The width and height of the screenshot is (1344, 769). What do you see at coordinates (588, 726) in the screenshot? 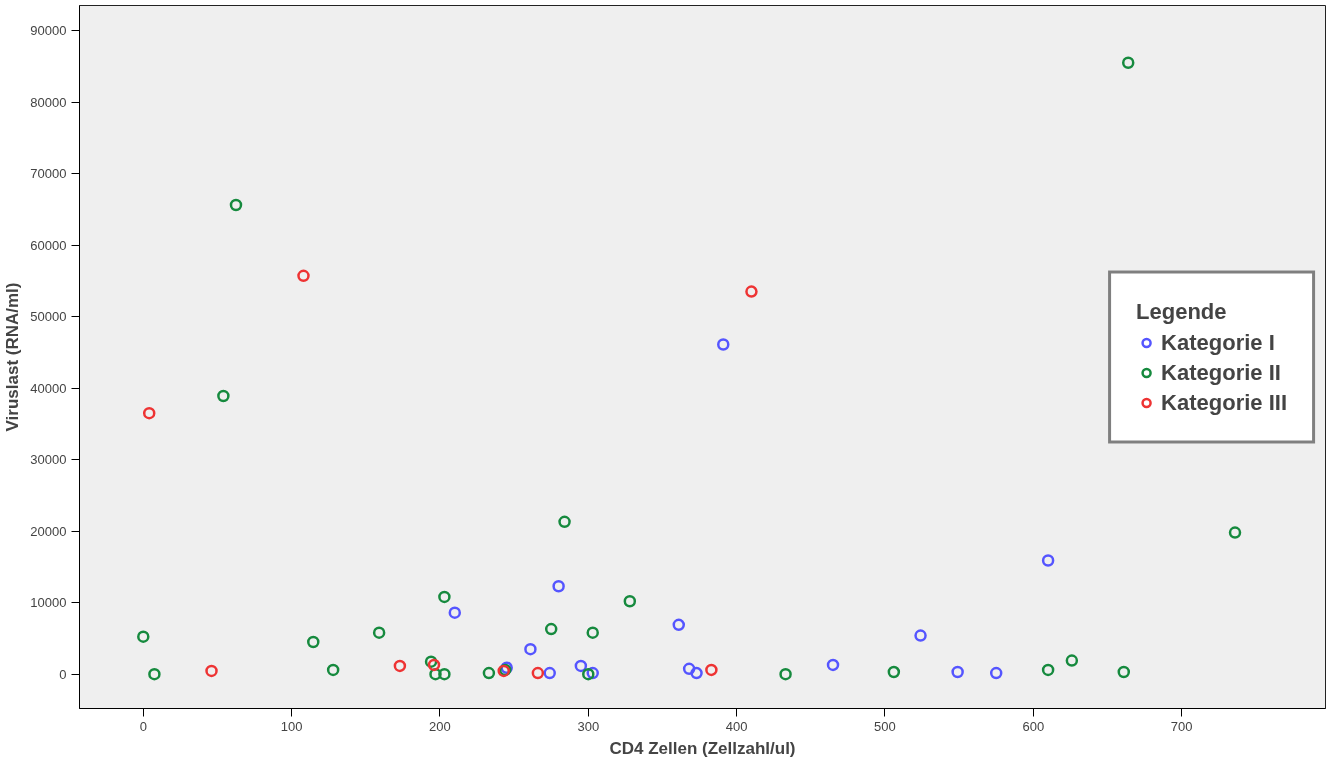
I see `x-tick-label: 300` at bounding box center [588, 726].